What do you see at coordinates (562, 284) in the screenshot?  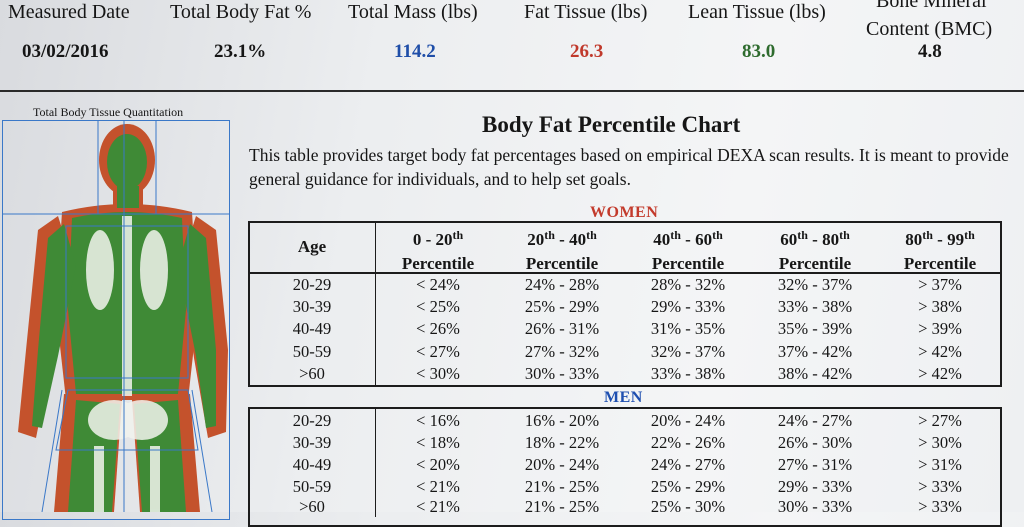 I see `value-cell: 24% - 28%` at bounding box center [562, 284].